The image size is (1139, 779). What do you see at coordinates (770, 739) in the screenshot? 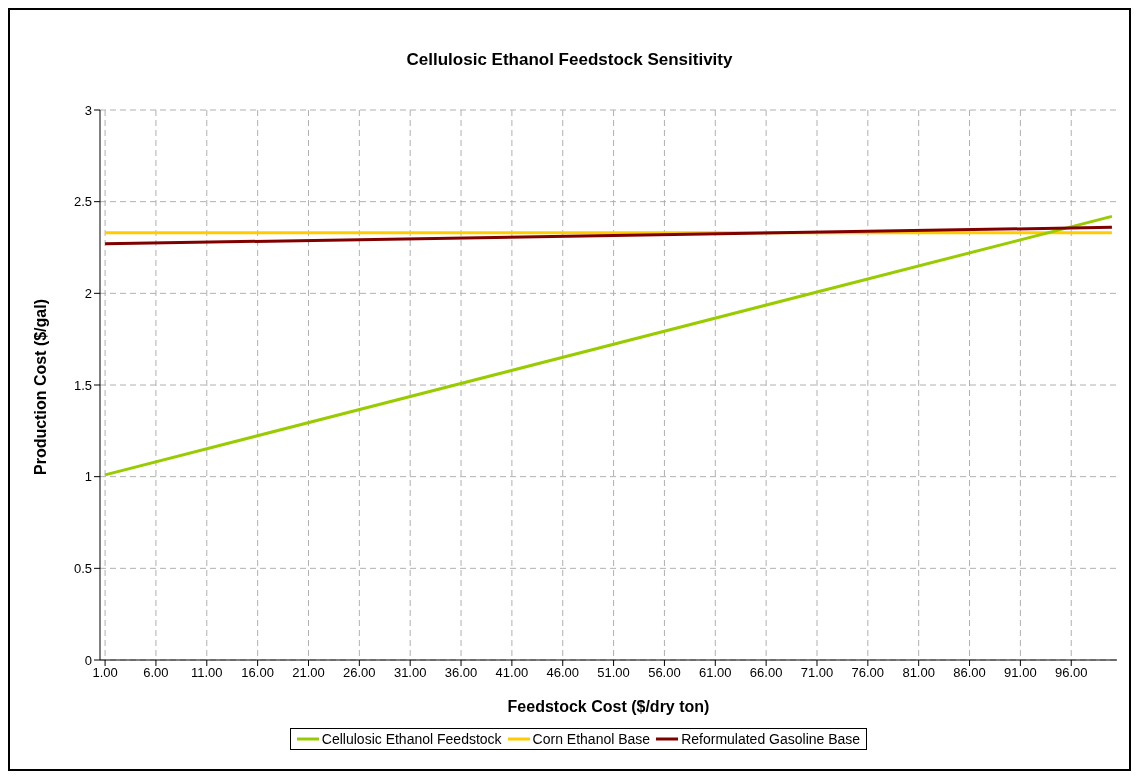
I see `legend-label: Reformulated Gasoline Base` at bounding box center [770, 739].